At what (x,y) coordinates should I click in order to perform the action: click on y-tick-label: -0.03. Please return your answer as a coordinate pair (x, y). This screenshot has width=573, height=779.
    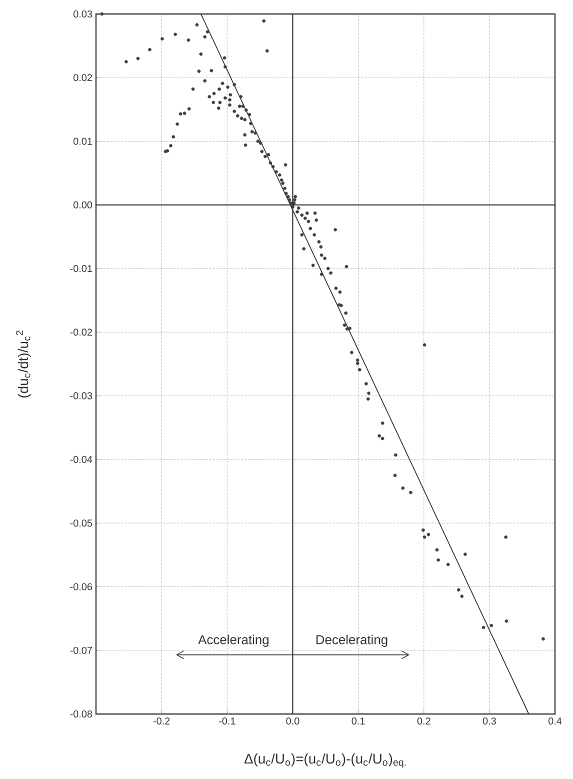
    Looking at the image, I should click on (81, 396).